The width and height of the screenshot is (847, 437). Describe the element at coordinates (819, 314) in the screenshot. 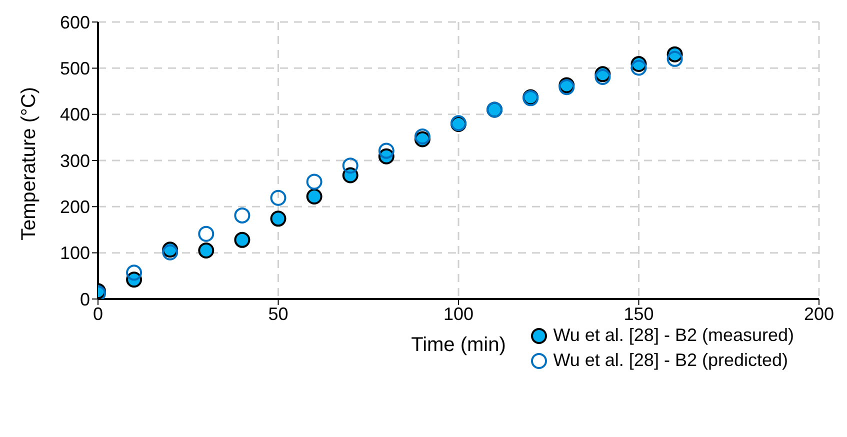

I see `x-tick-label: 200` at that location.